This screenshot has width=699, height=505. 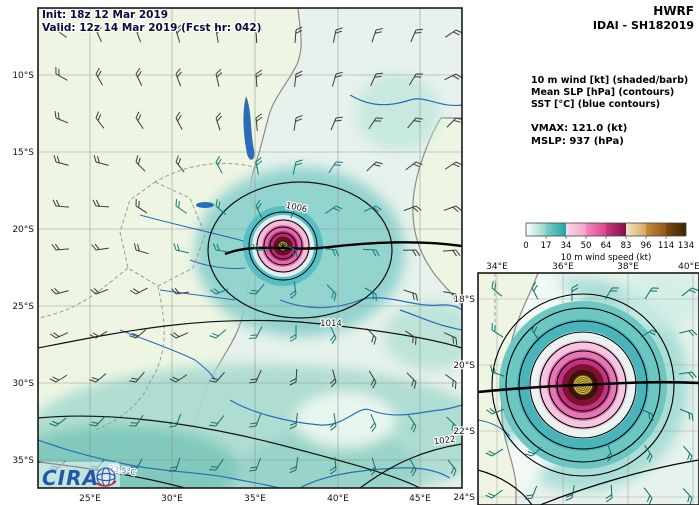 What do you see at coordinates (23, 307) in the screenshot?
I see `lat-label: 25°S` at bounding box center [23, 307].